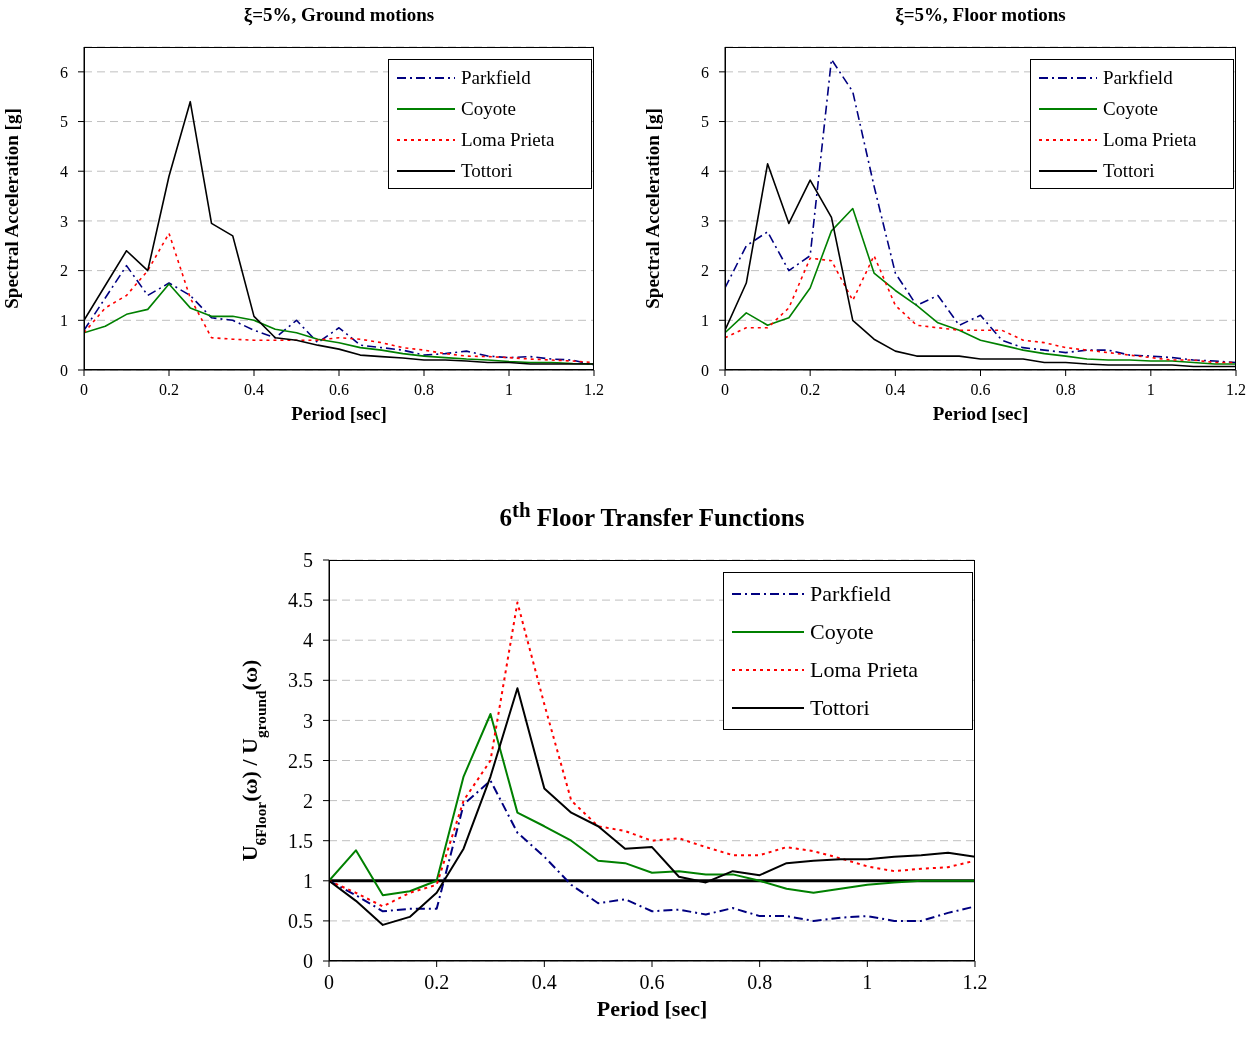 The image size is (1260, 1049). Describe the element at coordinates (980, 15) in the screenshot. I see `chart-title: ξ=5%, Floor motions` at that location.